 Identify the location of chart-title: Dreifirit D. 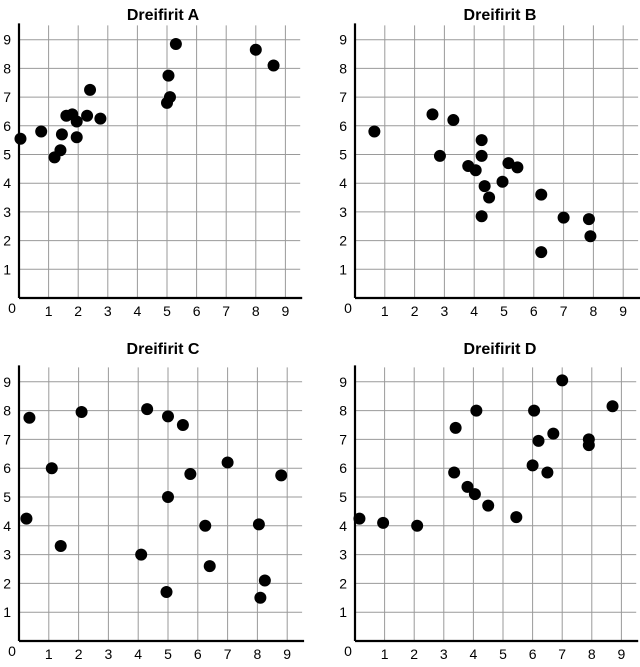
(500, 349).